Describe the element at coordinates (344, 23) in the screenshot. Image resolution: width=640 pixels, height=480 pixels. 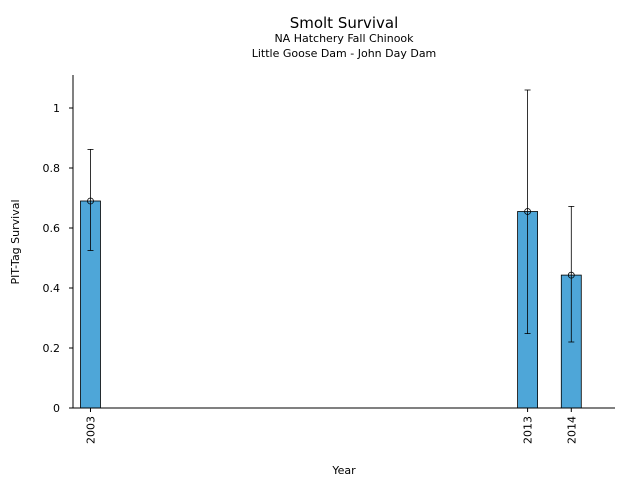
I see `chart-title: Smolt Survival` at that location.